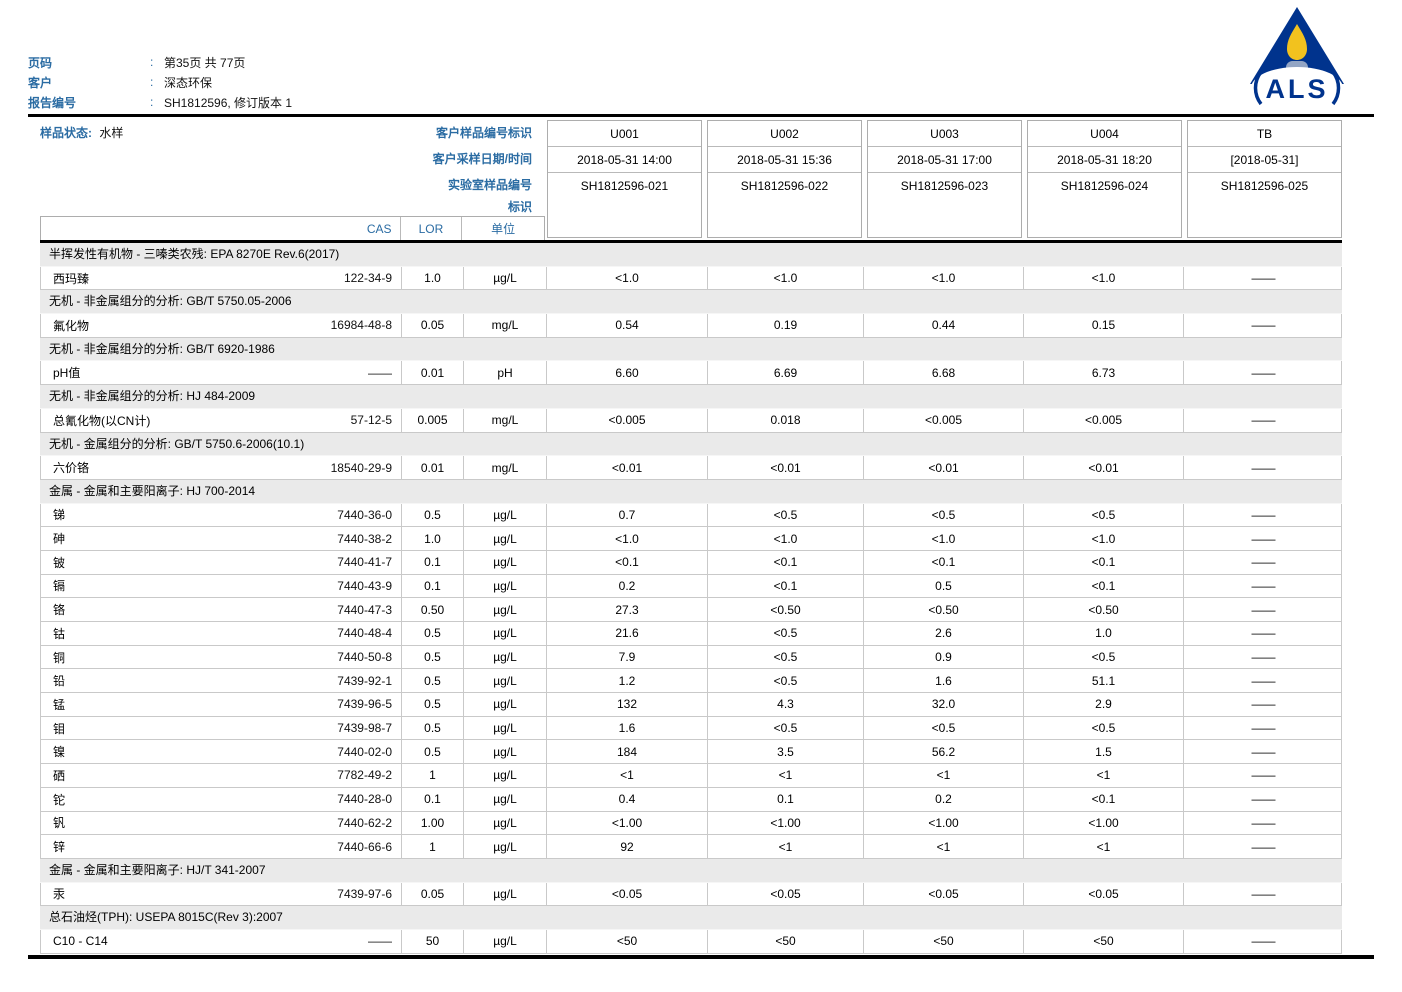  Describe the element at coordinates (66, 133) in the screenshot. I see `sample-status-label: 样品状态:` at that location.